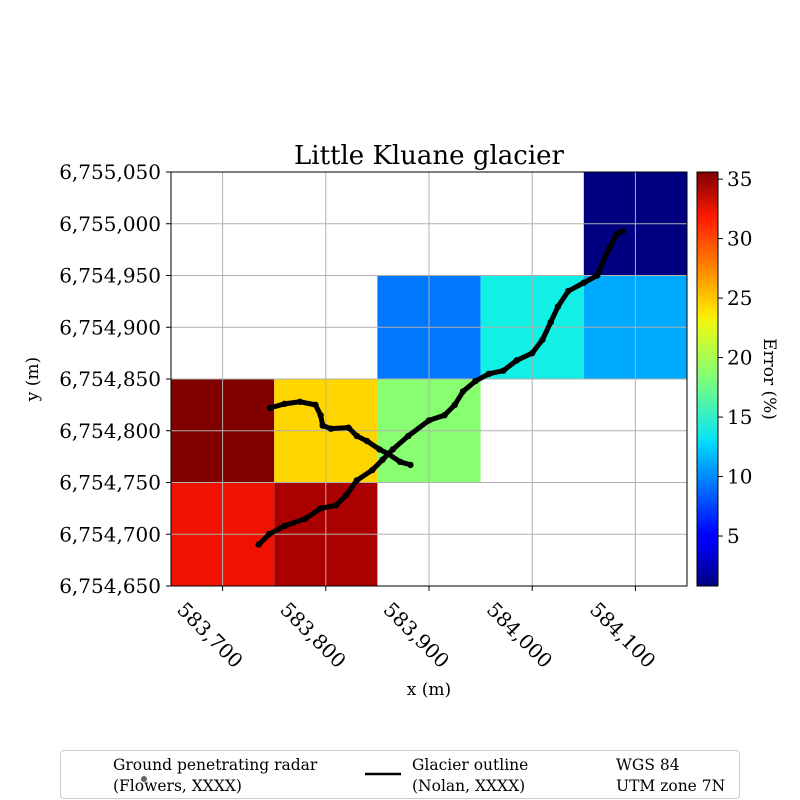  Describe the element at coordinates (110, 172) in the screenshot. I see `y-tick-label-8: 6,755,050` at that location.